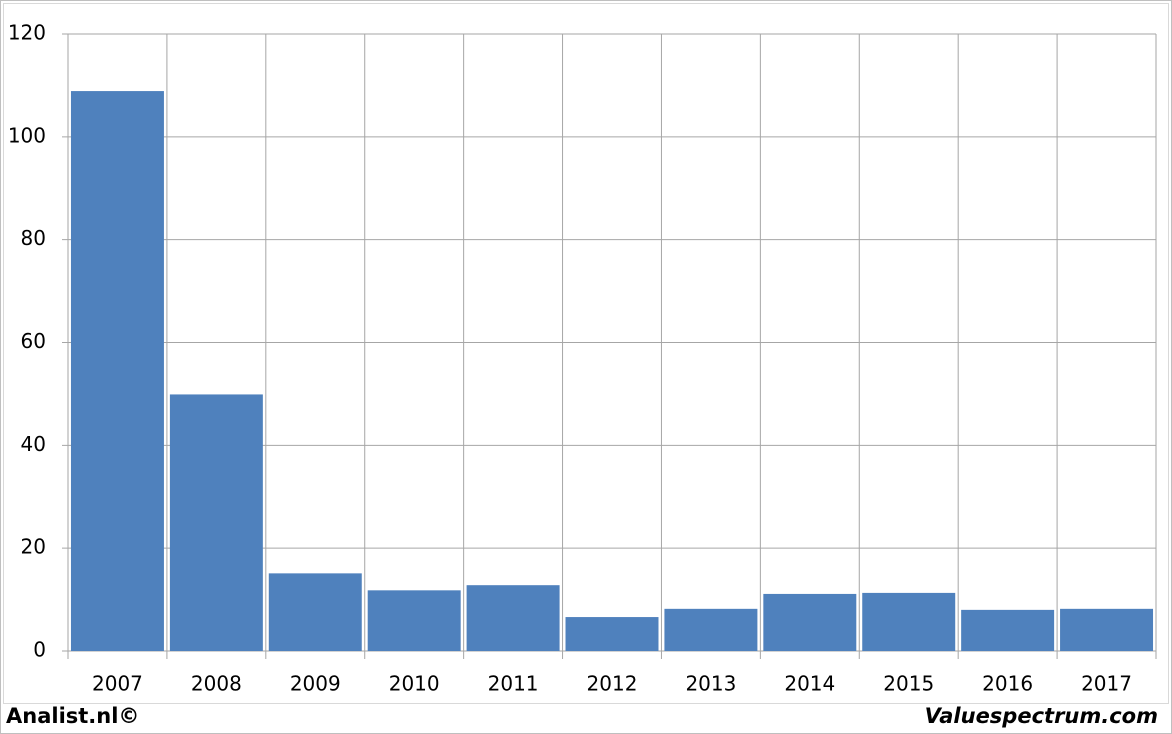 The width and height of the screenshot is (1172, 734). What do you see at coordinates (33, 547) in the screenshot?
I see `y-tick-label: 20` at bounding box center [33, 547].